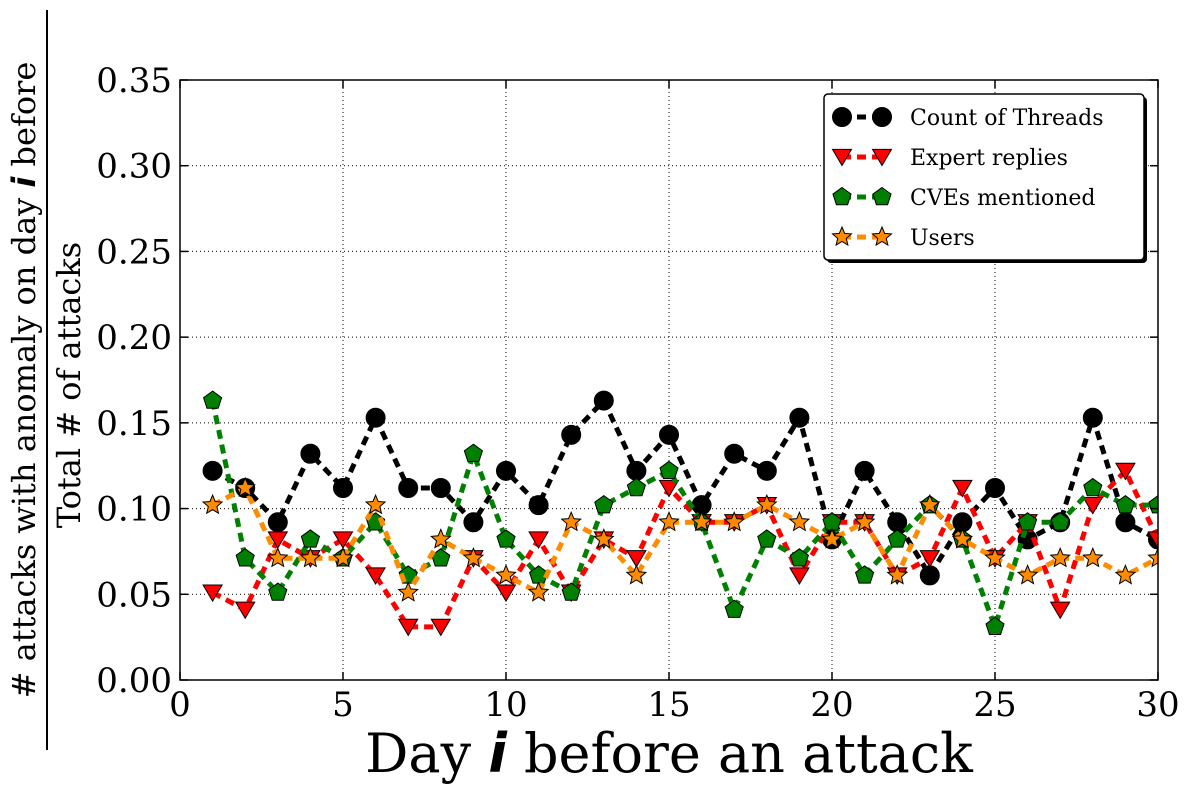 This screenshot has width=1200, height=800. What do you see at coordinates (903, 238) in the screenshot?
I see `legend-entry: Users` at bounding box center [903, 238].